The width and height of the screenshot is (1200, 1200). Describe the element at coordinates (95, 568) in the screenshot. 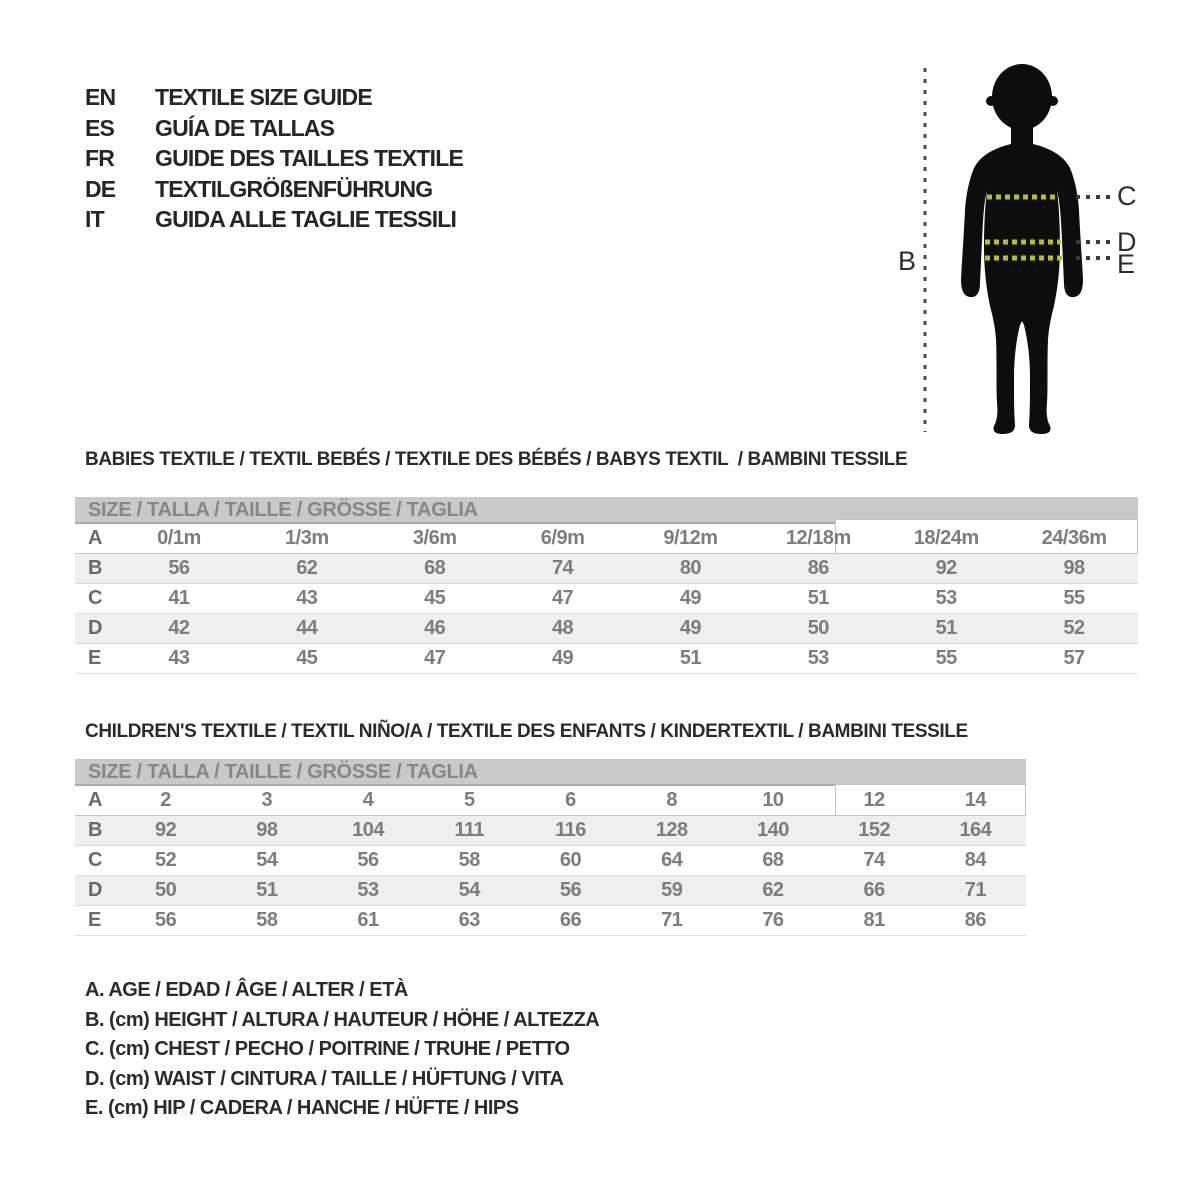

I see `row-label: B` at that location.